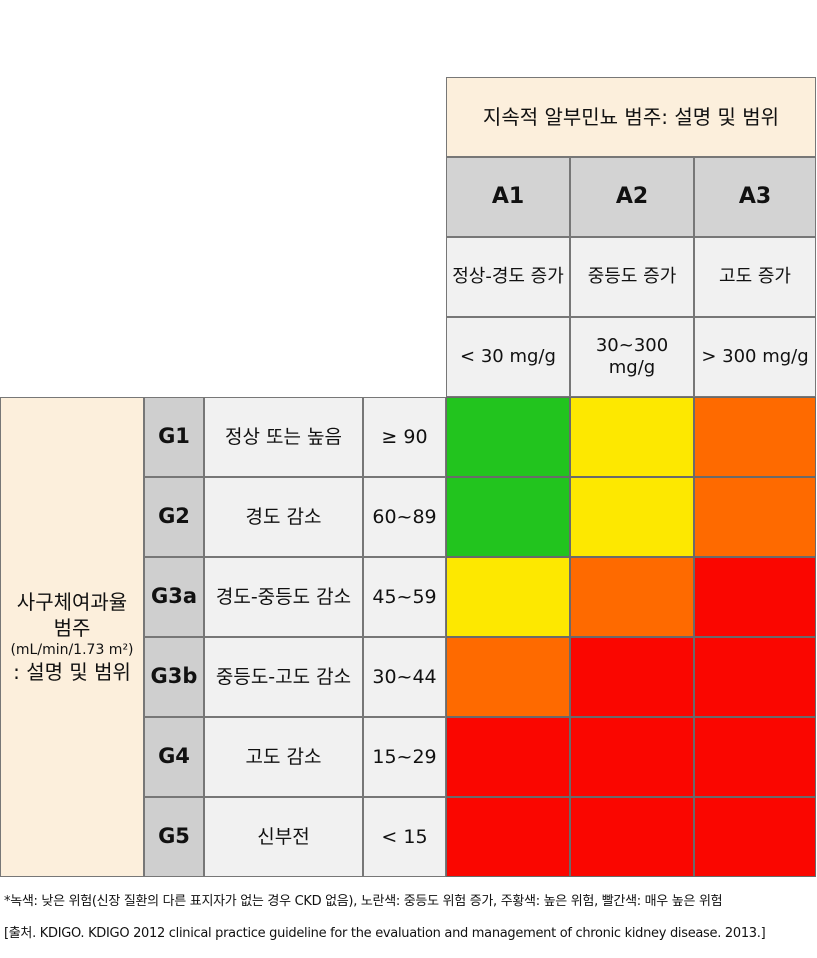  Describe the element at coordinates (631, 117) in the screenshot. I see `albuminuria-header-title: 지속적 알부민뇨 범주: 설명 및 범위` at that location.